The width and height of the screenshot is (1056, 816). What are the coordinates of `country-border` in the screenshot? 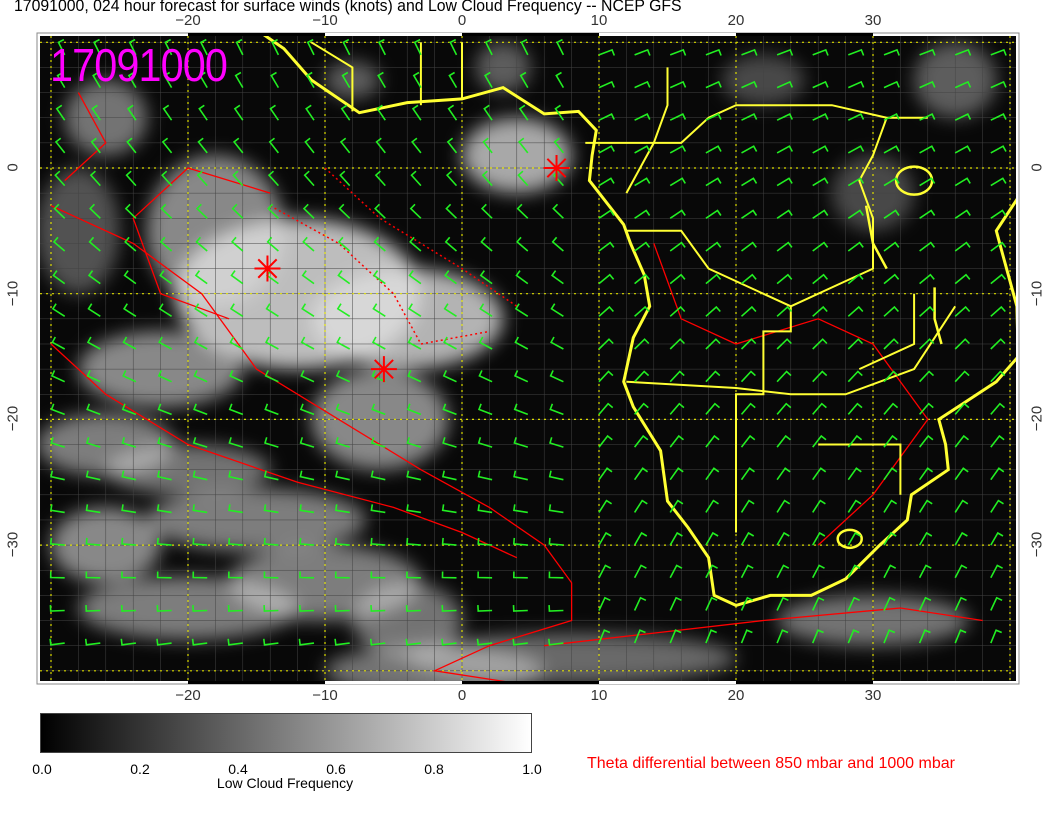 It's located at (860, 469).